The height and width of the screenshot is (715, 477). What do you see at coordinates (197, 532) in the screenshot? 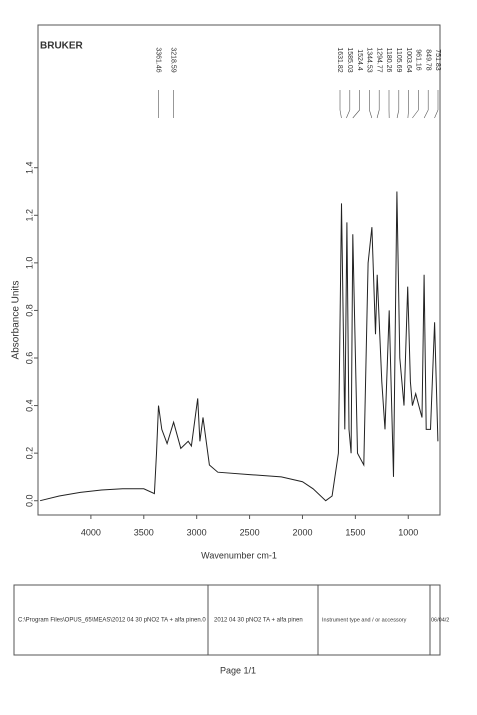
I see `x-tick-label: 3000` at bounding box center [197, 532].